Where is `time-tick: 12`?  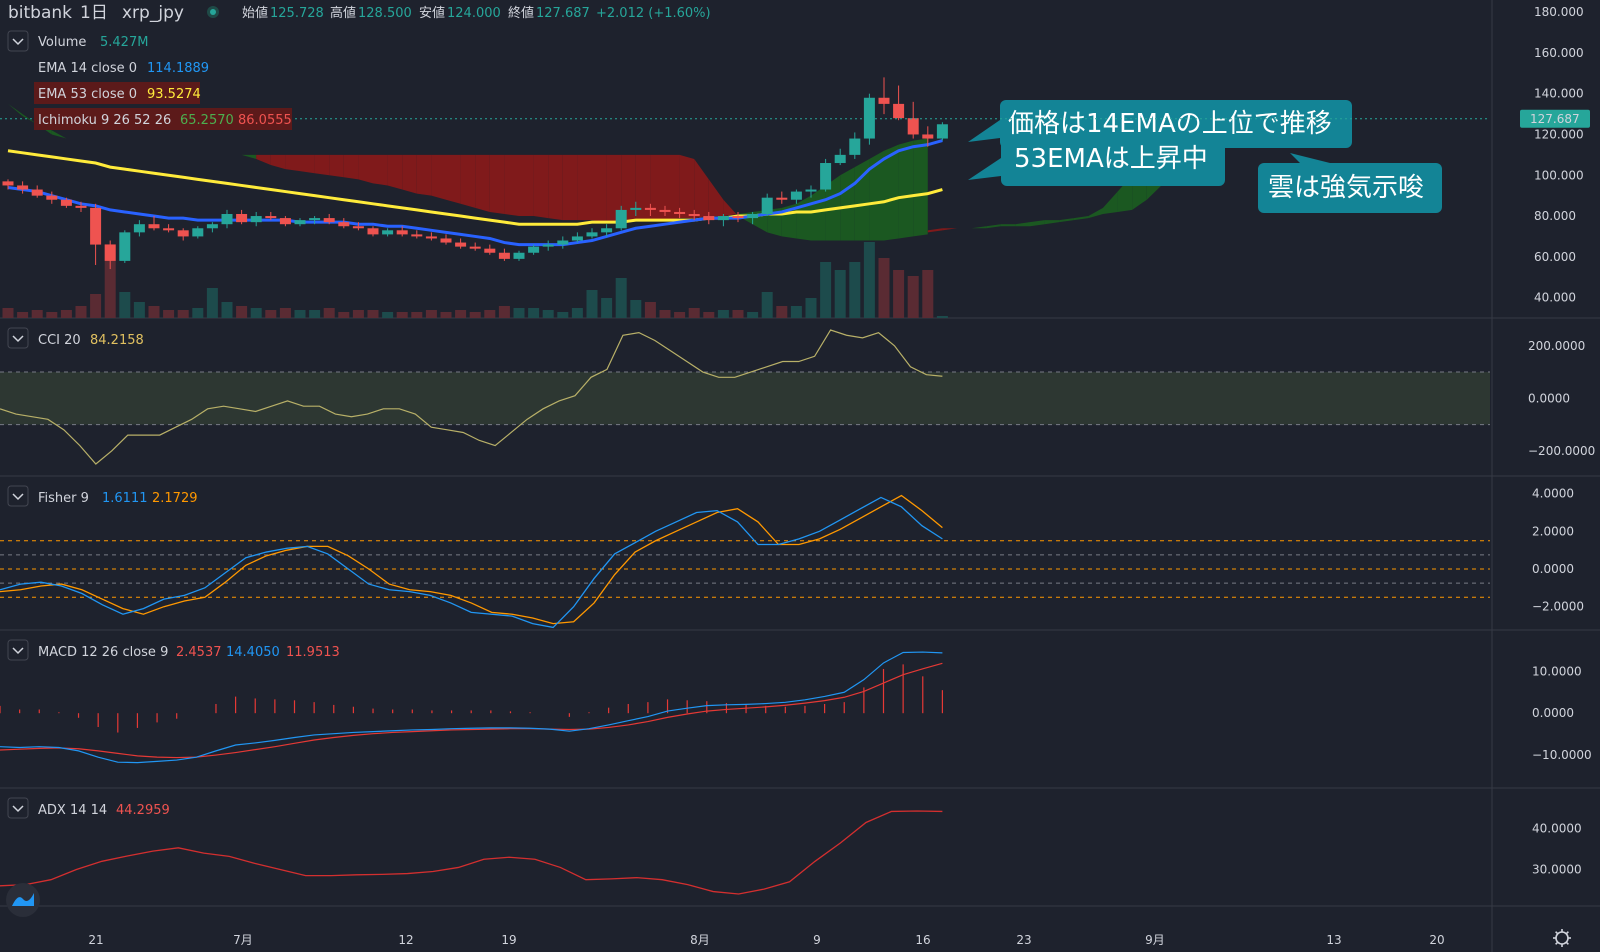
time-tick: 12 is located at coordinates (405, 940).